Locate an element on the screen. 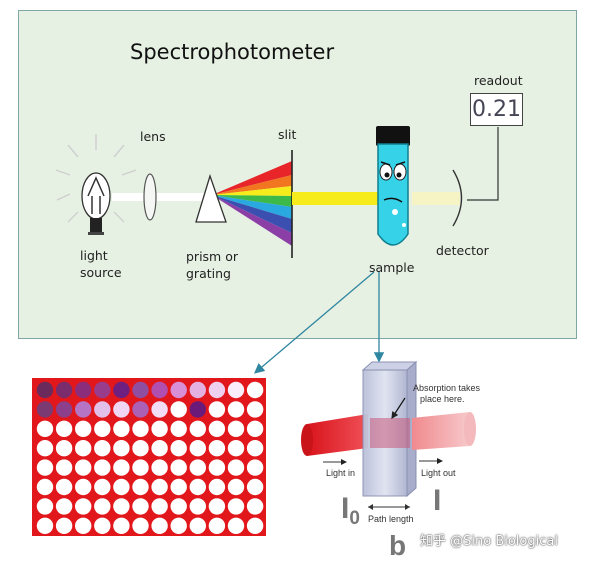  absorption-label-2: place here. is located at coordinates (442, 399).